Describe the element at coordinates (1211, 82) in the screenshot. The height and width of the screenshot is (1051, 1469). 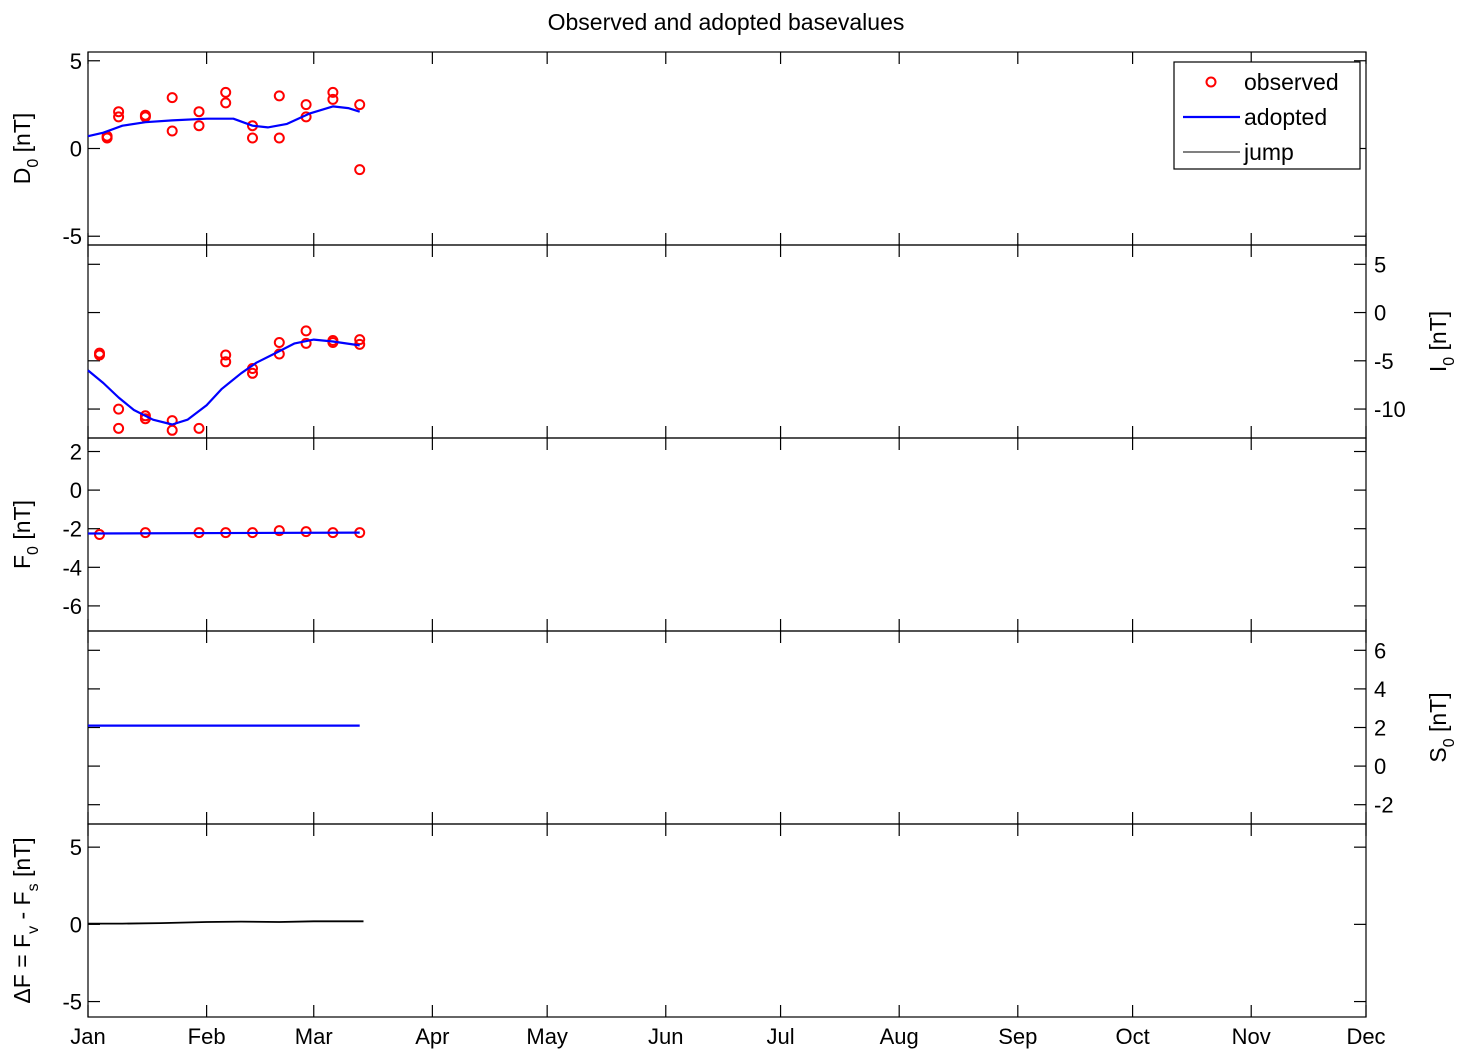
I see `legend-marker-observed` at that location.